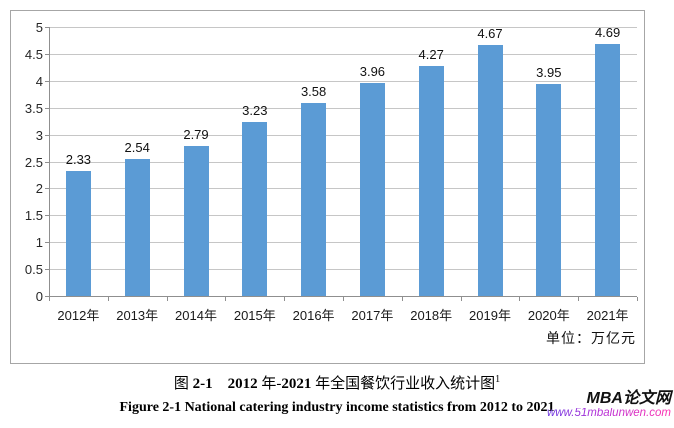  What do you see at coordinates (296, 384) in the screenshot?
I see `caption-text-part: 2021` at bounding box center [296, 384].